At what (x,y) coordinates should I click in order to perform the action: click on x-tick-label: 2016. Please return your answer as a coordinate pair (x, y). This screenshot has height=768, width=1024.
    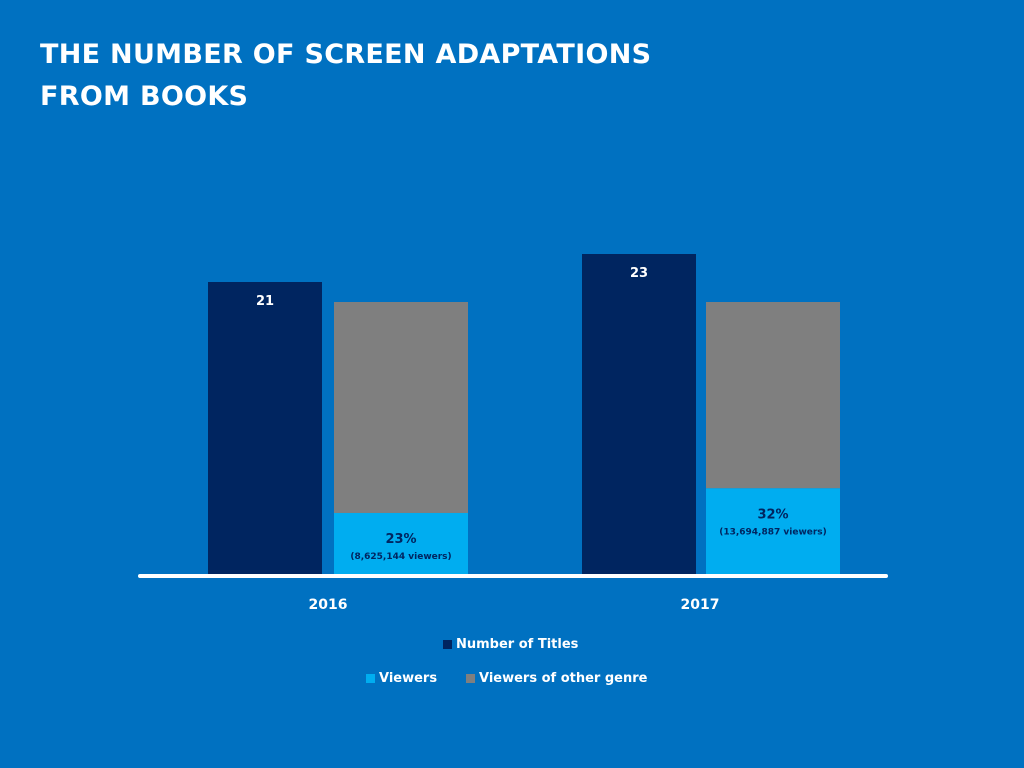
    Looking at the image, I should click on (328, 605).